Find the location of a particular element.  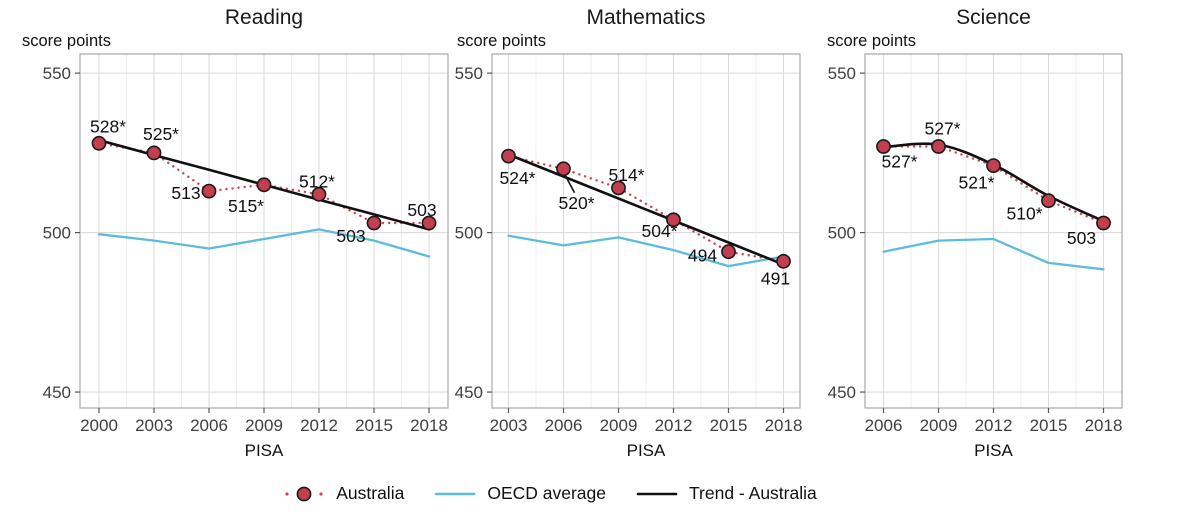

x-tick-label: 2000 is located at coordinates (99, 425).